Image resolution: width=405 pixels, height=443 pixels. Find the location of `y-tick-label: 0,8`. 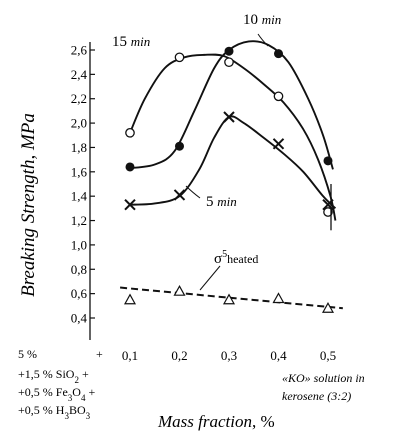

y-tick-label: 0,8 is located at coordinates (79, 269).